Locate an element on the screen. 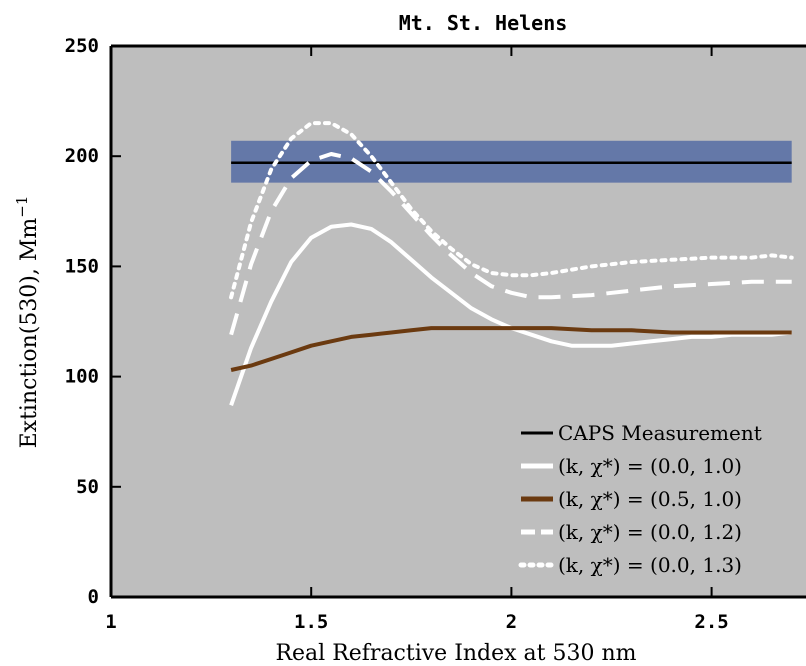 This screenshot has width=806, height=666. legend-label-5: (k, χ*) = (0.0, 1.3) is located at coordinates (650, 565).